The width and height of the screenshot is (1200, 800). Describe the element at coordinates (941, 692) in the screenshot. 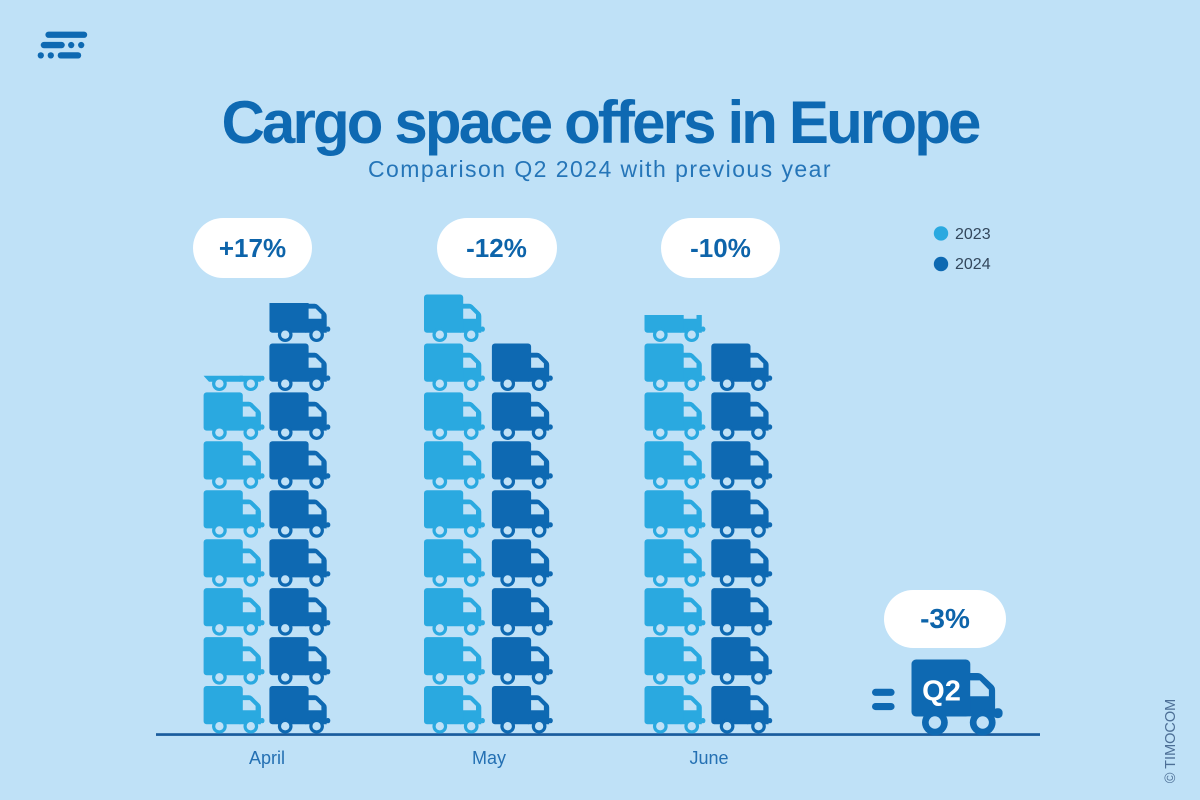

I see `svg-text: Q2` at that location.